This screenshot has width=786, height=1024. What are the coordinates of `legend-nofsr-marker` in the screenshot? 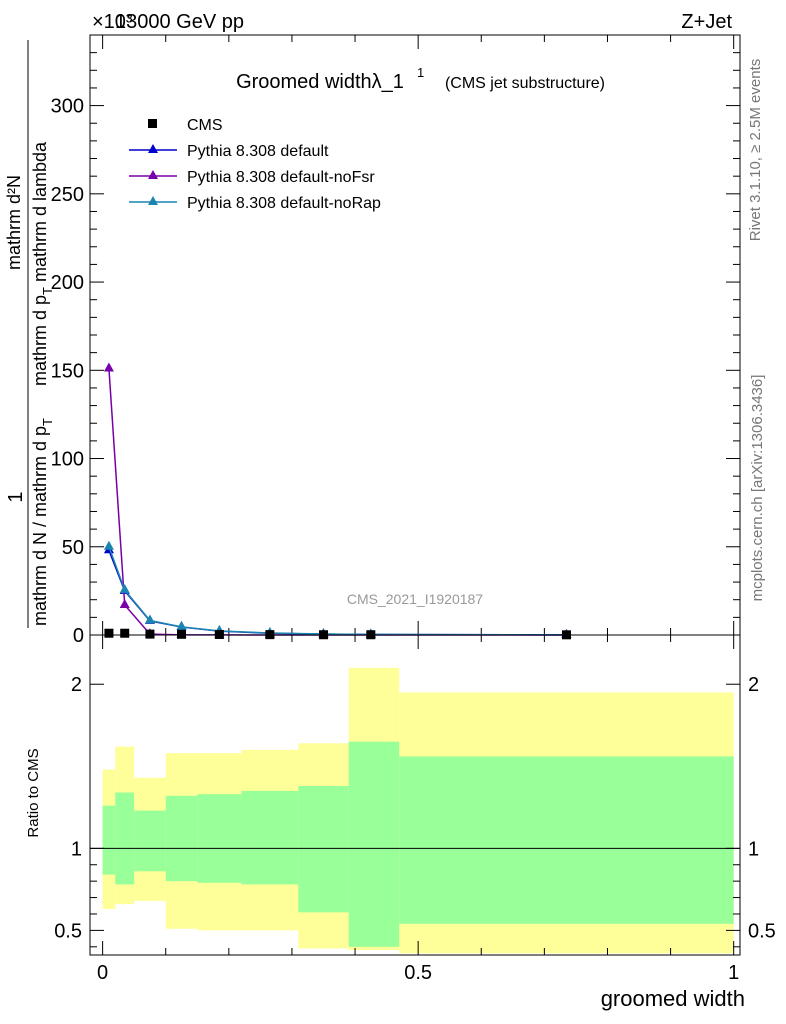 It's located at (153, 174).